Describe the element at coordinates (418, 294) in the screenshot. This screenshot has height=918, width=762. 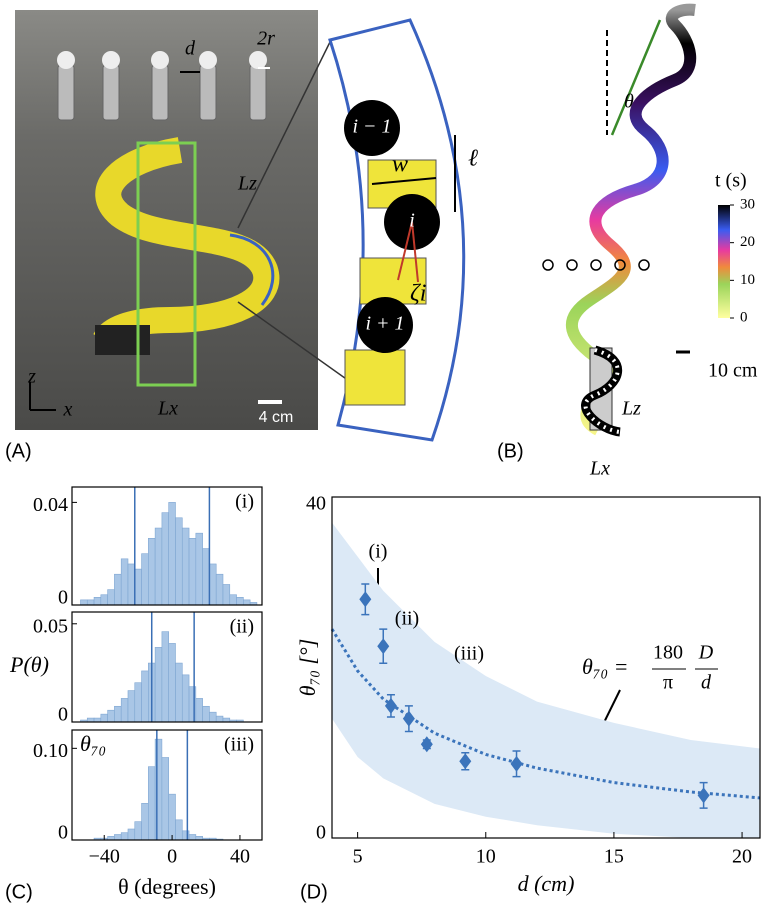
I see `label-zeta: ζi` at that location.